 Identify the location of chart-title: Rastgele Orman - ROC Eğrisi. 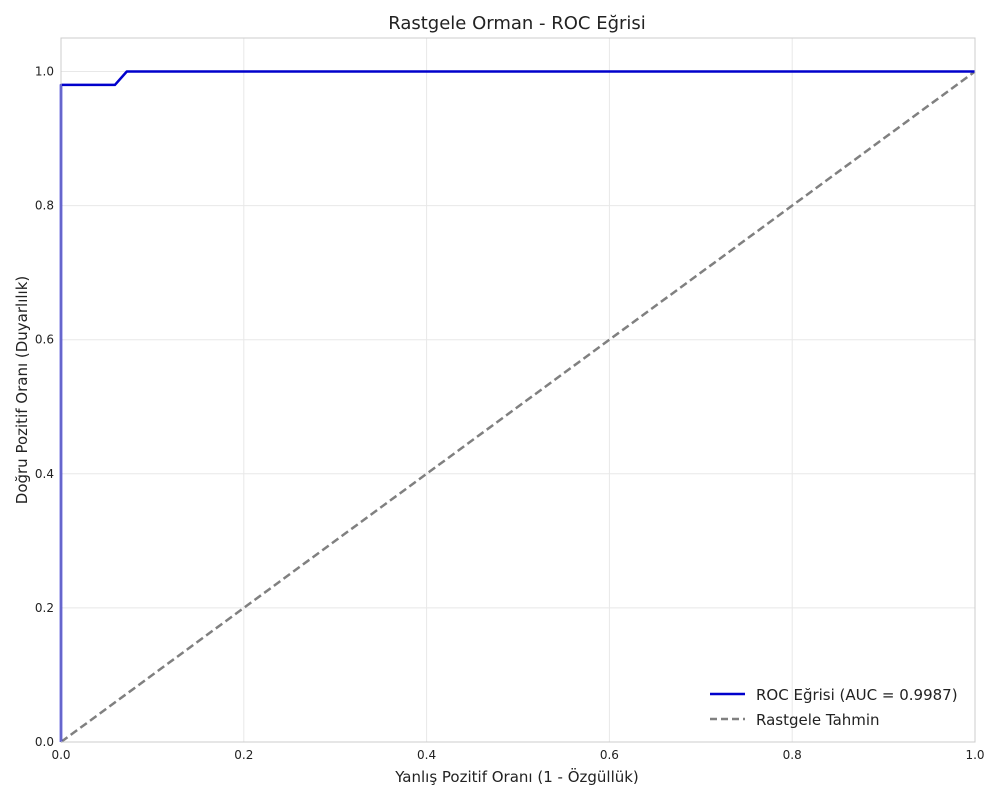
(517, 23).